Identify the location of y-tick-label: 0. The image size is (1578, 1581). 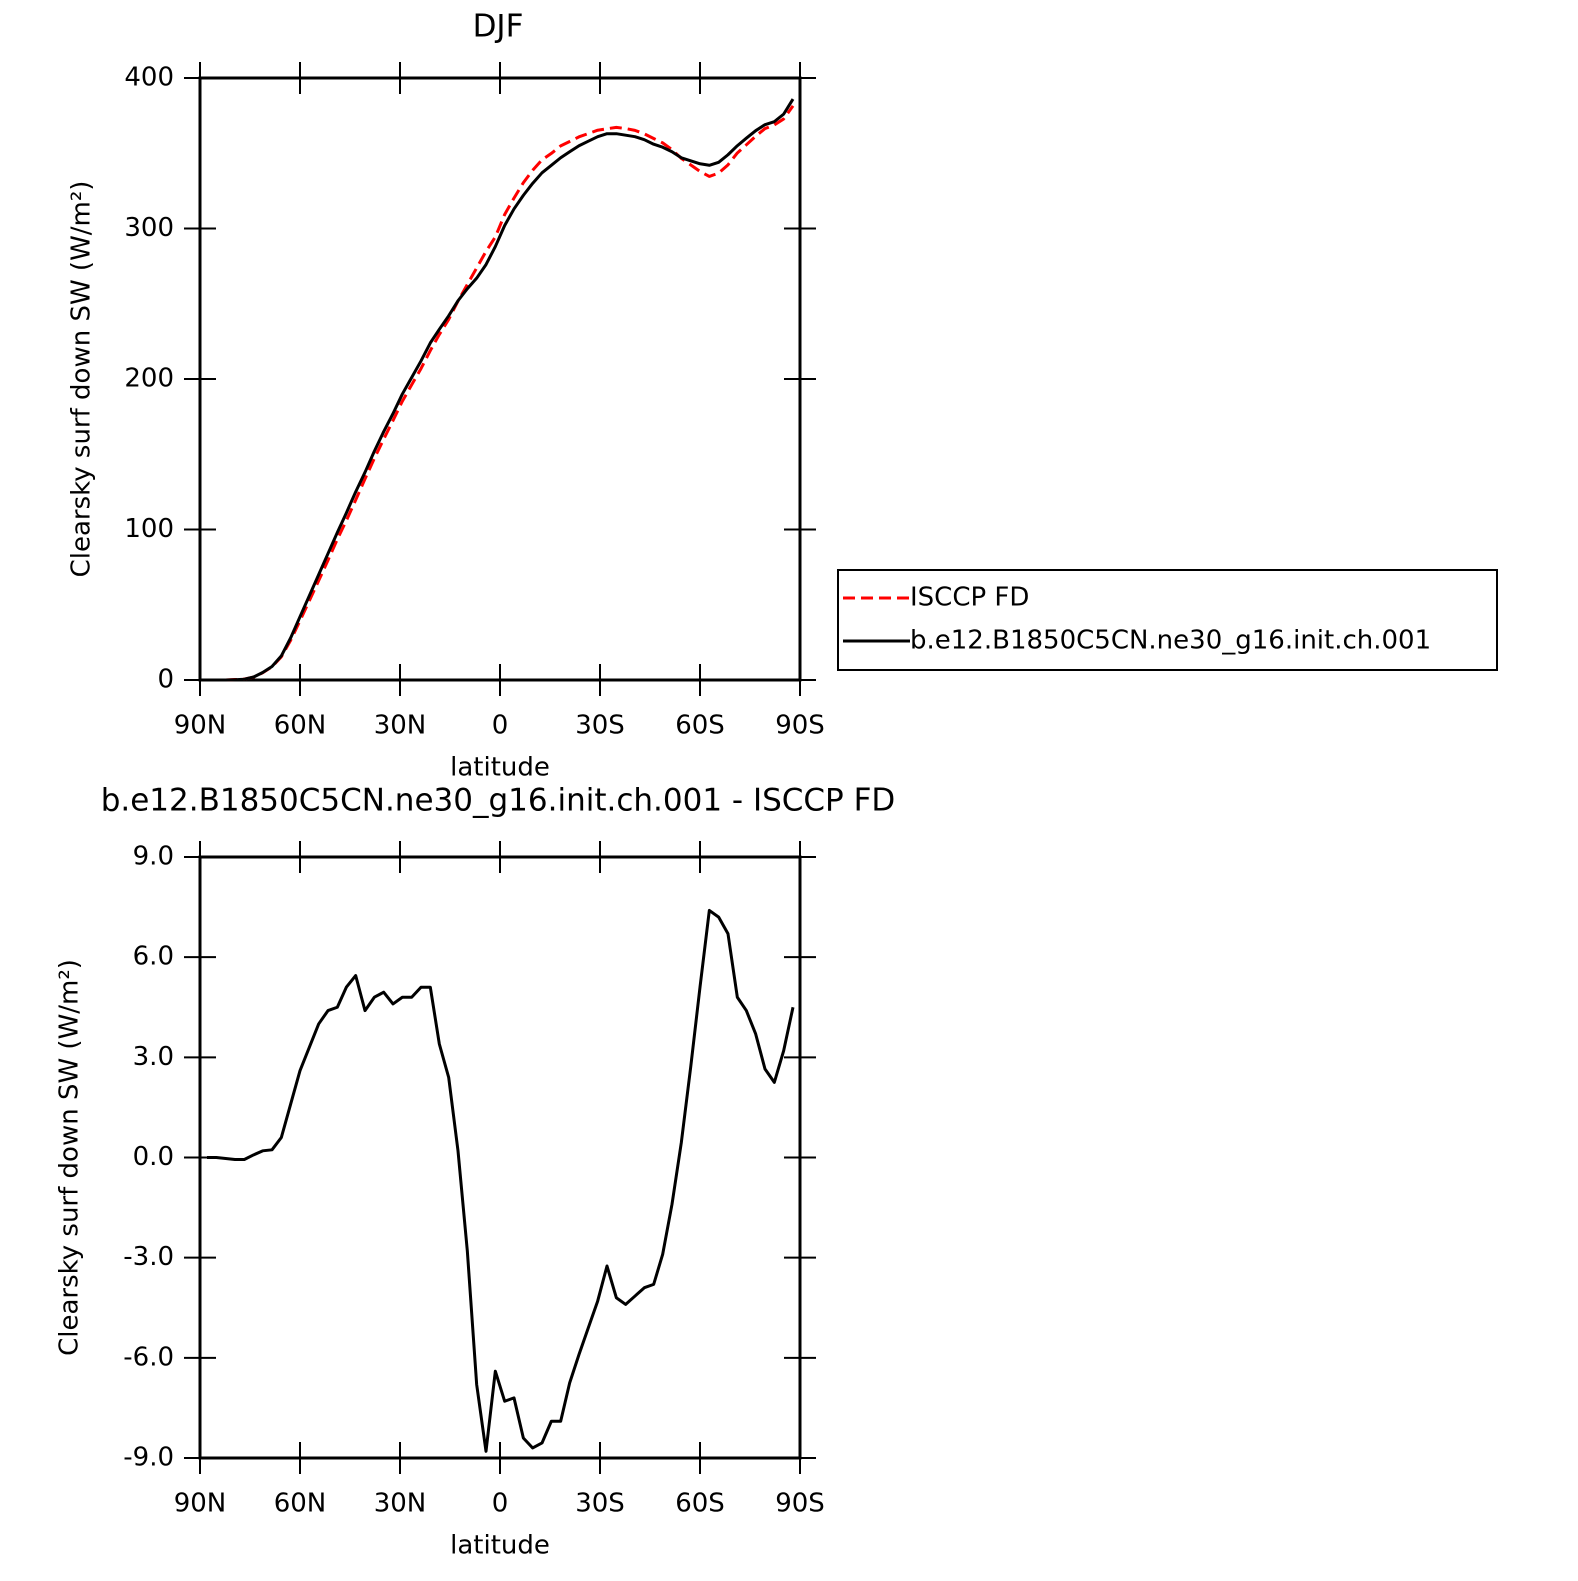
(165, 680).